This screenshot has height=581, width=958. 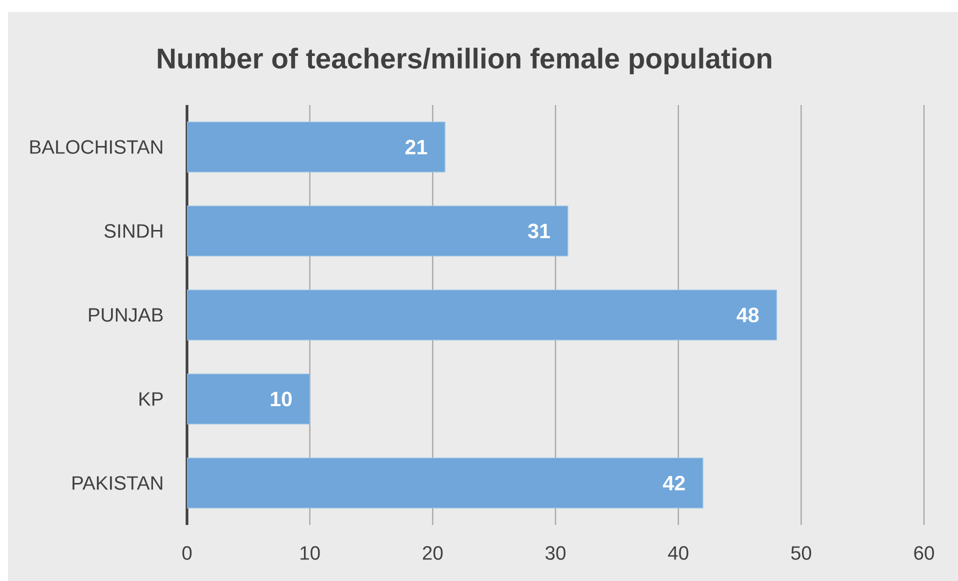 I want to click on data-label: 31, so click(x=539, y=231).